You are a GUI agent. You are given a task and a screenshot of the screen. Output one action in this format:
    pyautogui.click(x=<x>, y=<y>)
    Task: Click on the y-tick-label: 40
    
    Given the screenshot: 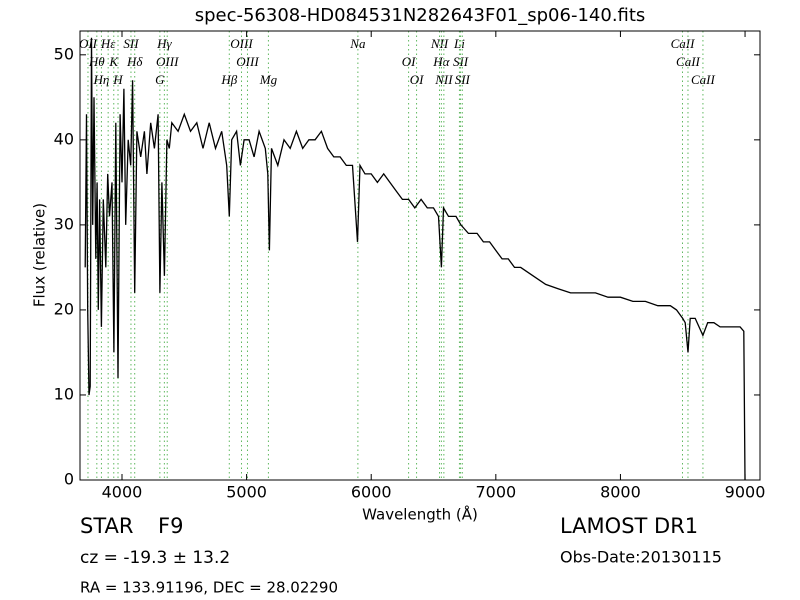 What is the action you would take?
    pyautogui.click(x=64, y=138)
    